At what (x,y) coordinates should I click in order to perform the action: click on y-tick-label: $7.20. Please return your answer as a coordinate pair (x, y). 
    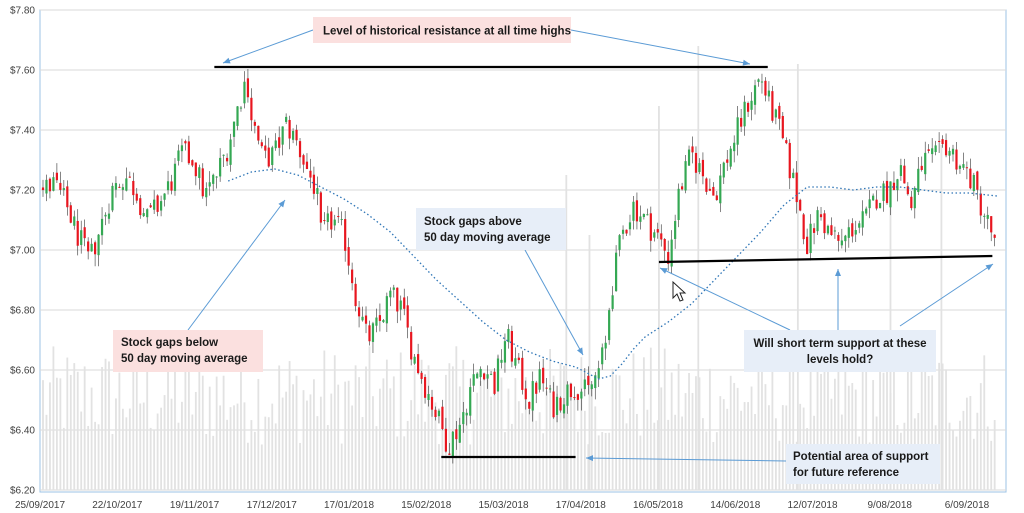
    Looking at the image, I should click on (22, 191).